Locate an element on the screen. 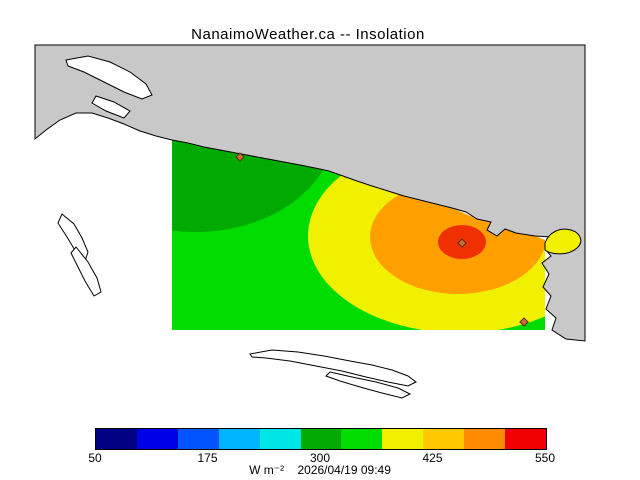 The width and height of the screenshot is (640, 480). colorbar-units-label: W m⁻² is located at coordinates (267, 470).